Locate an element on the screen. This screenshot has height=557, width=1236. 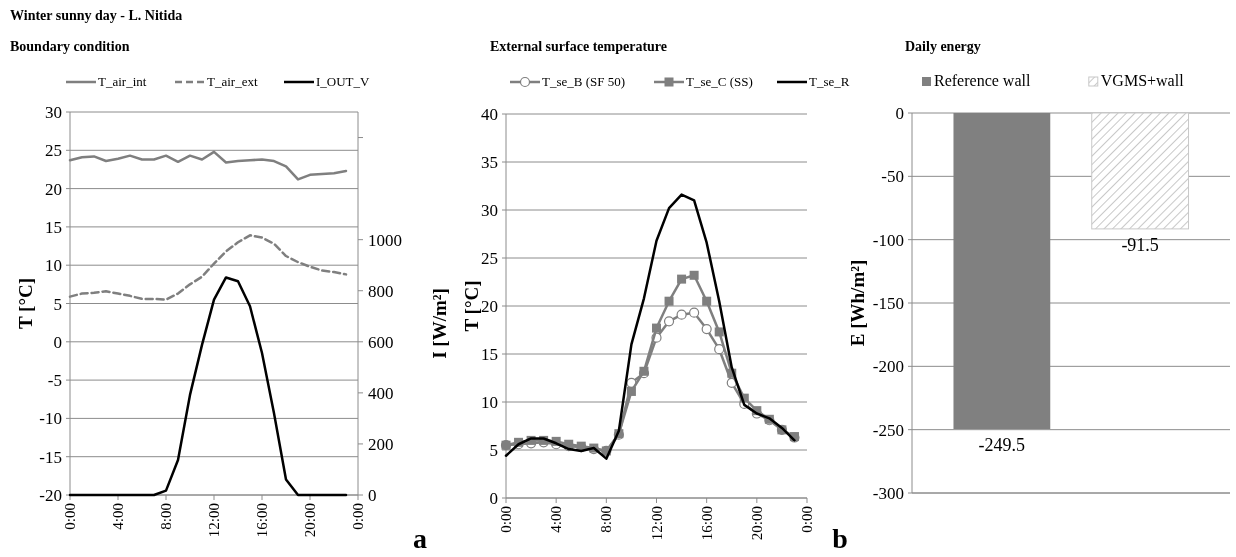
legend-label: T_se_R is located at coordinates (829, 81).